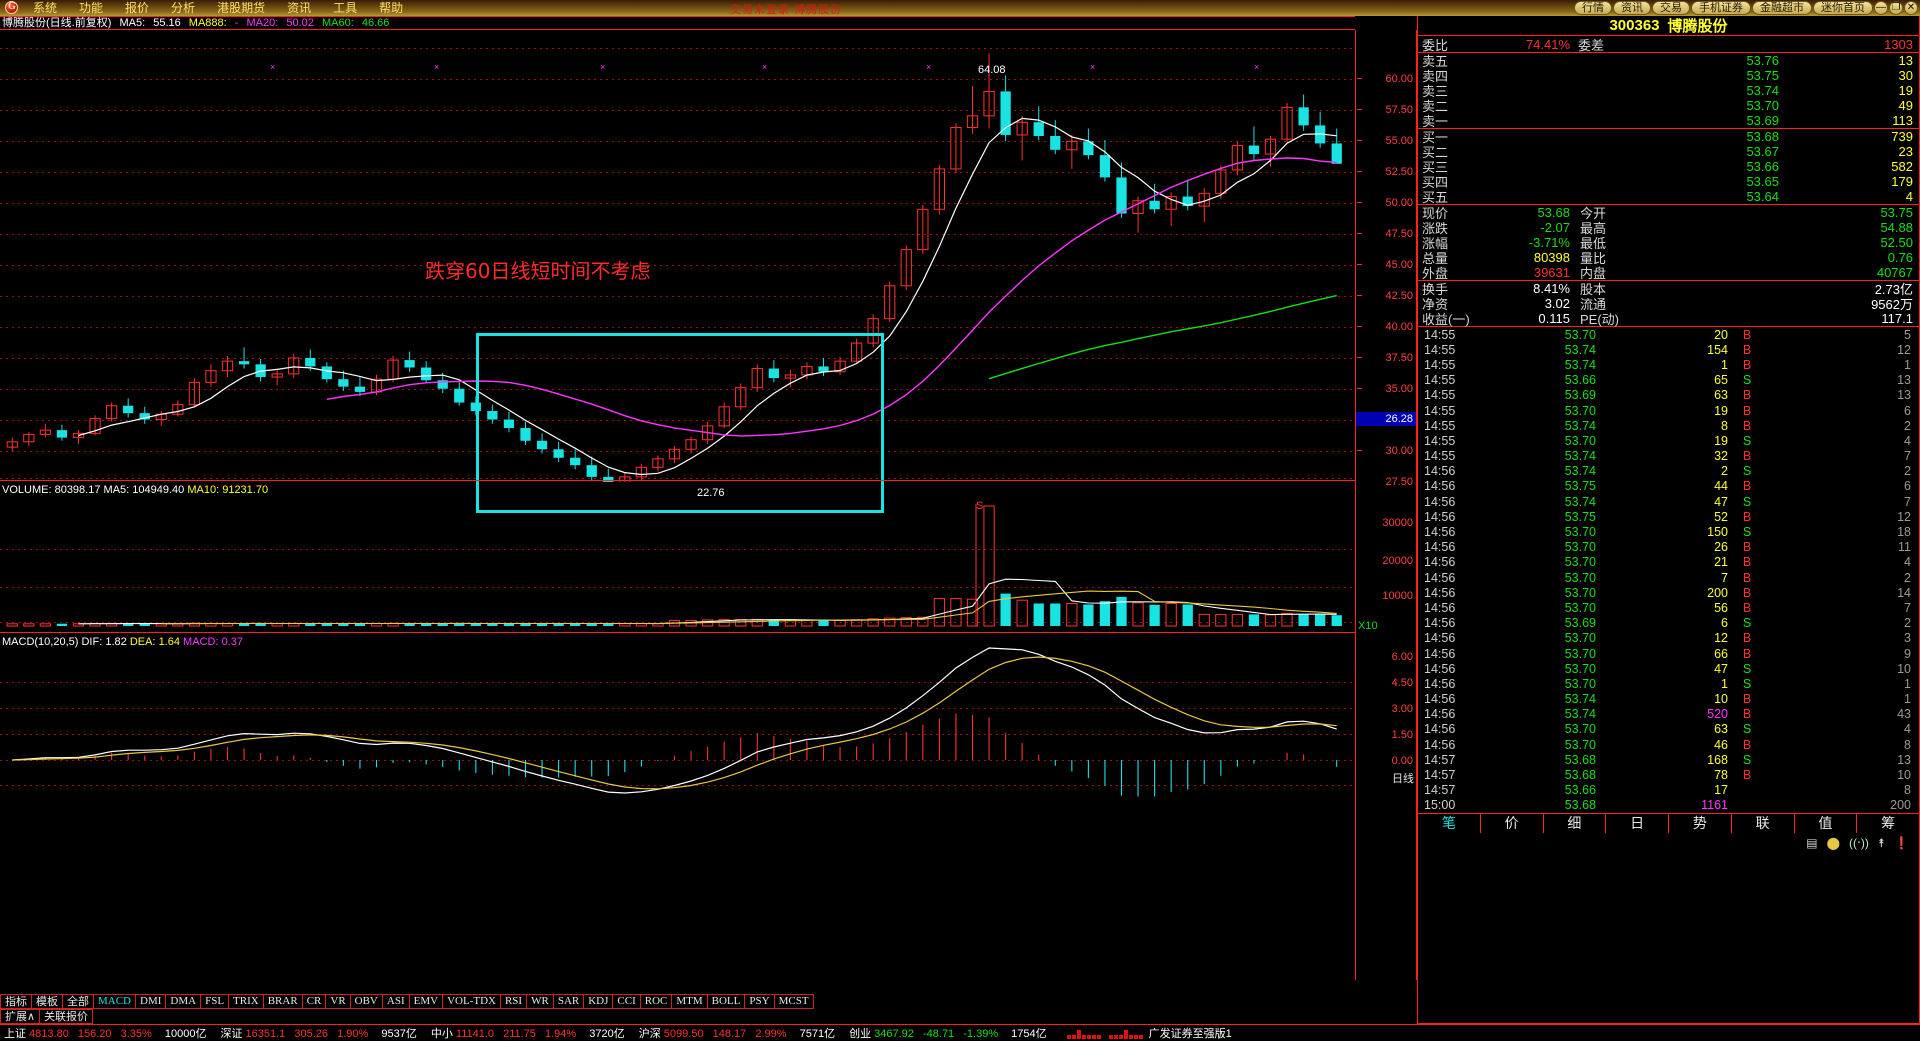  I want to click on toolbar-brar: BRAR, so click(283, 1001).